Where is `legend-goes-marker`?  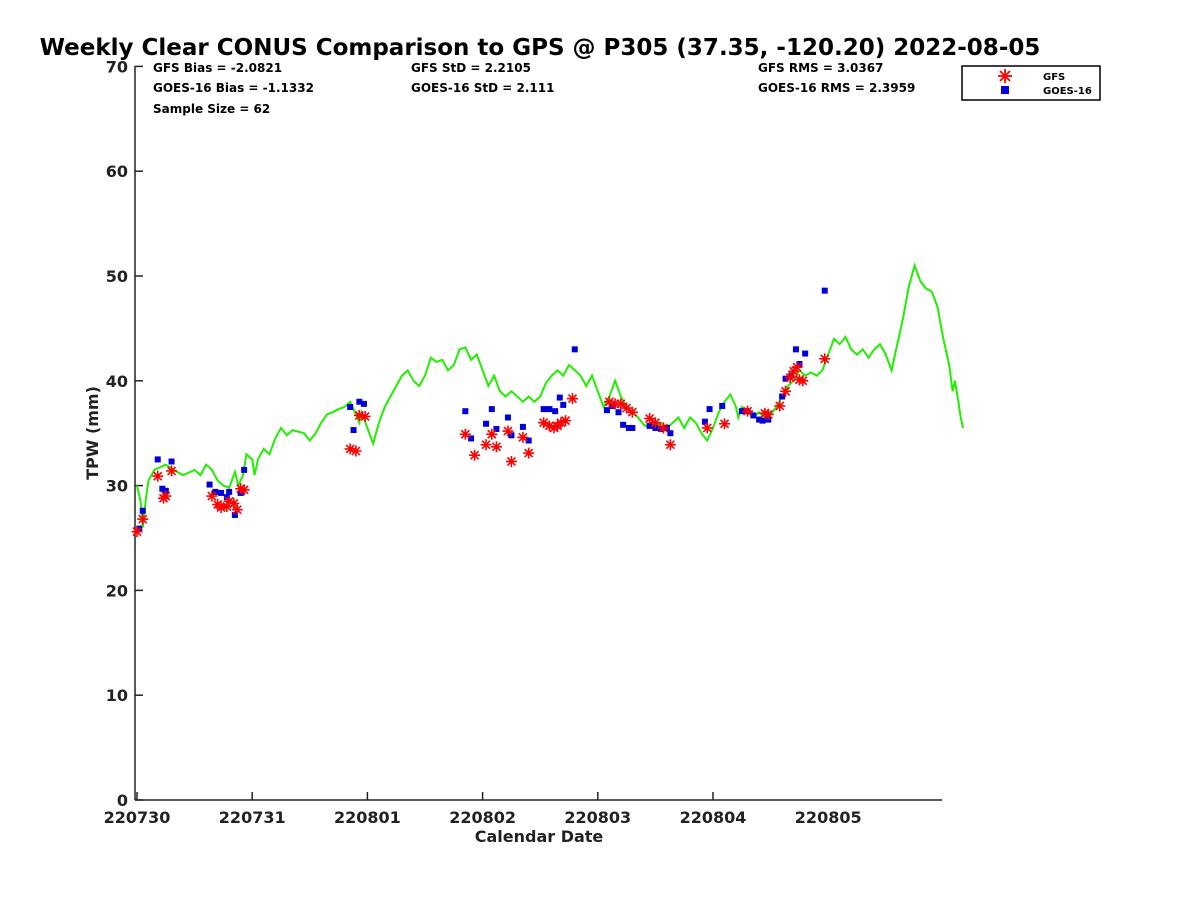
legend-goes-marker is located at coordinates (1005, 90).